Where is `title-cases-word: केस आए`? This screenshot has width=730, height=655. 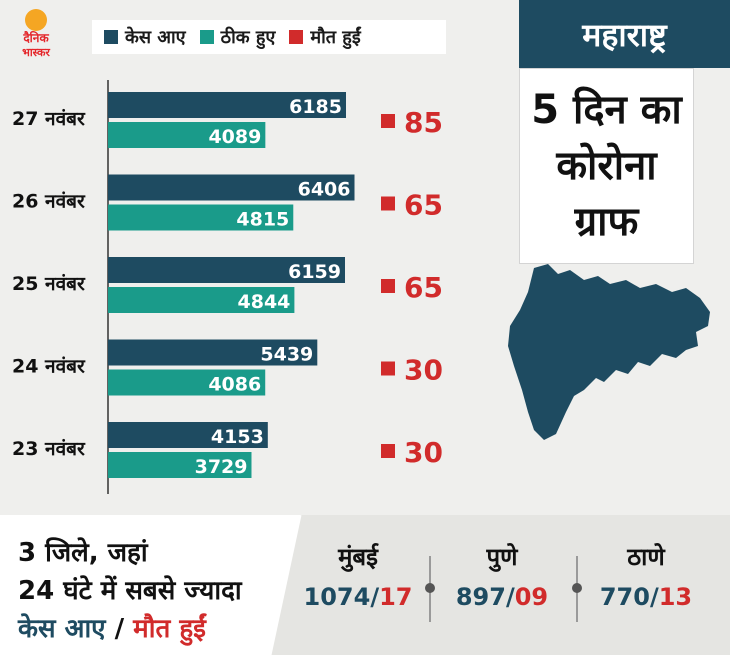
title-cases-word: केस आए is located at coordinates (62, 629).